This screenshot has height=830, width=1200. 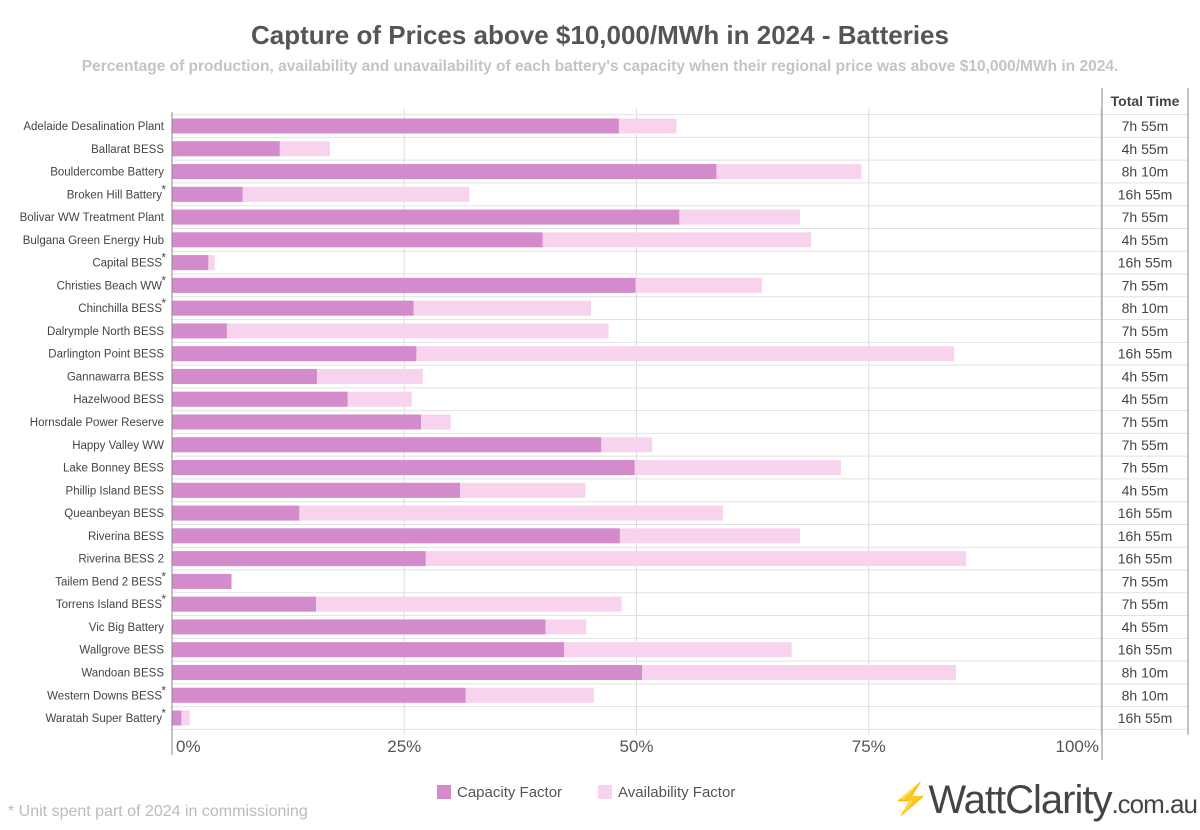 I want to click on legend-label: Availability Factor, so click(x=677, y=792).